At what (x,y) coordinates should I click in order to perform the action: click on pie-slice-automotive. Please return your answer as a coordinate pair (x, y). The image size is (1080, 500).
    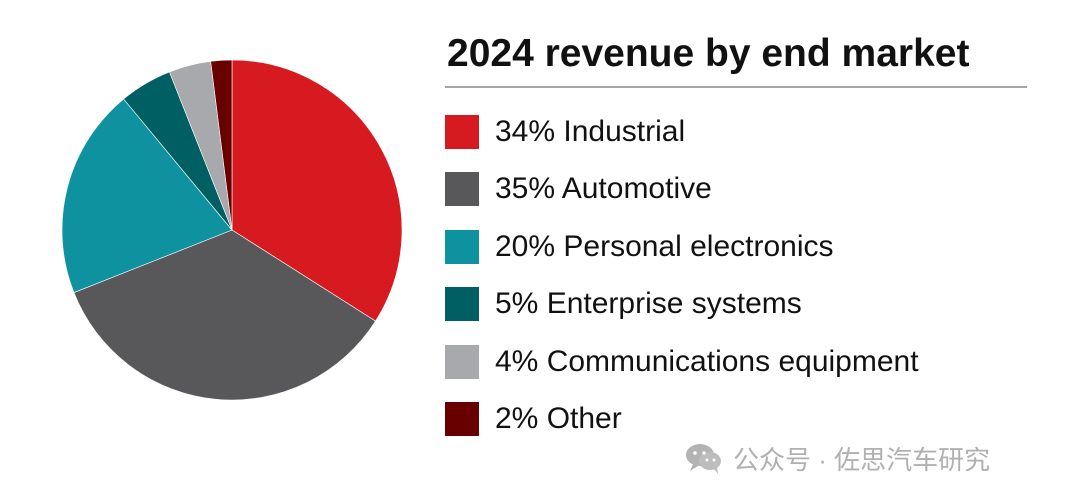
    Looking at the image, I should click on (224, 315).